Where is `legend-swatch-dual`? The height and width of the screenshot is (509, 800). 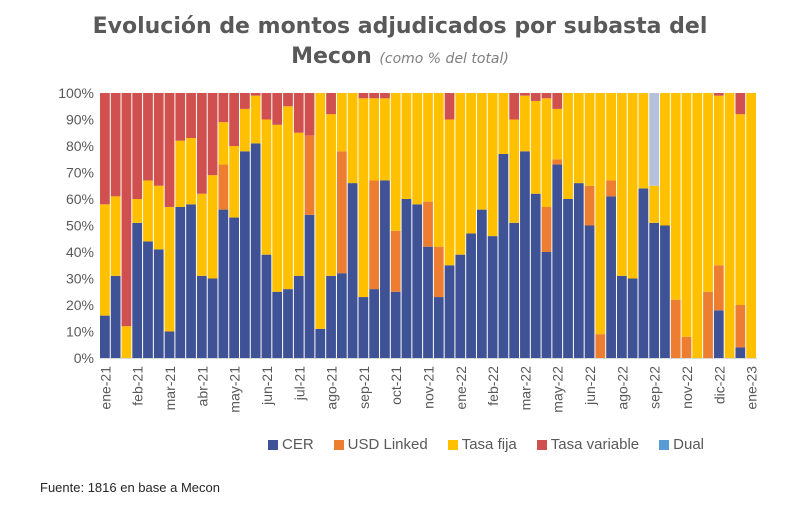 legend-swatch-dual is located at coordinates (664, 444).